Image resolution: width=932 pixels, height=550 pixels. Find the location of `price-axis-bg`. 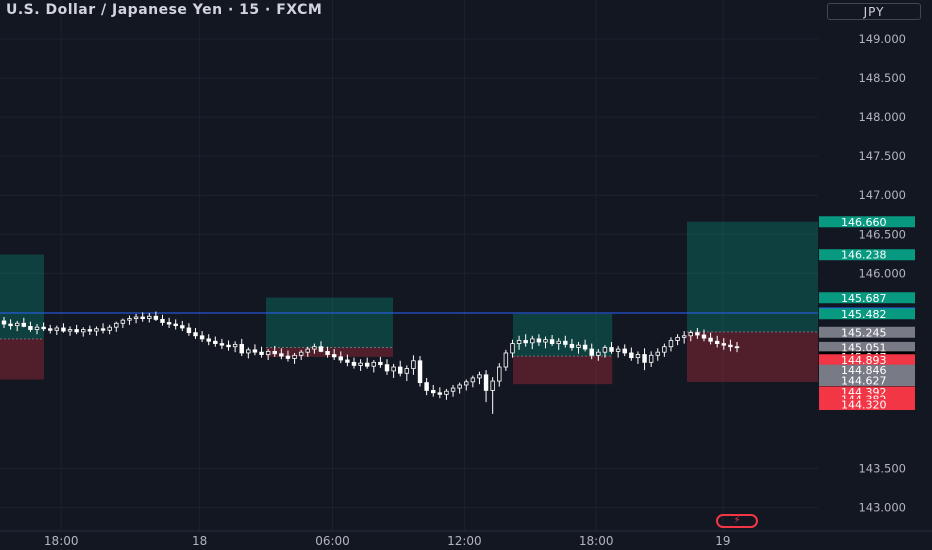

price-axis-bg is located at coordinates (875, 275).